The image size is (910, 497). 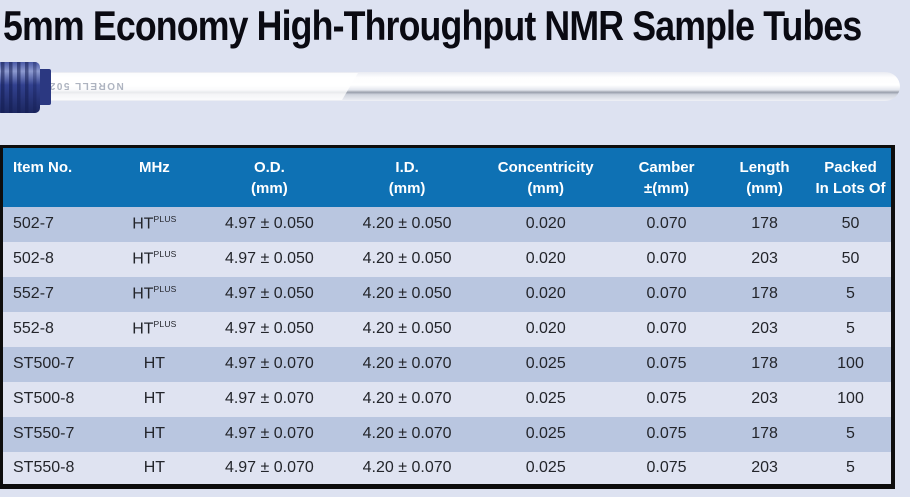 I want to click on cell-item_no: 552-8, so click(x=54, y=329).